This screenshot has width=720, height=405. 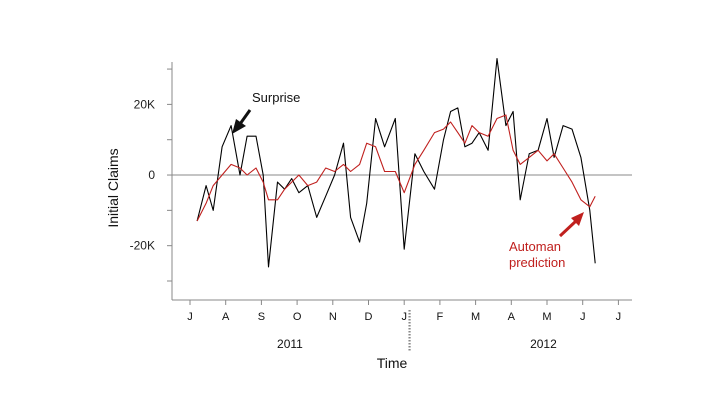 What do you see at coordinates (151, 175) in the screenshot?
I see `y-tick-label: 0` at bounding box center [151, 175].